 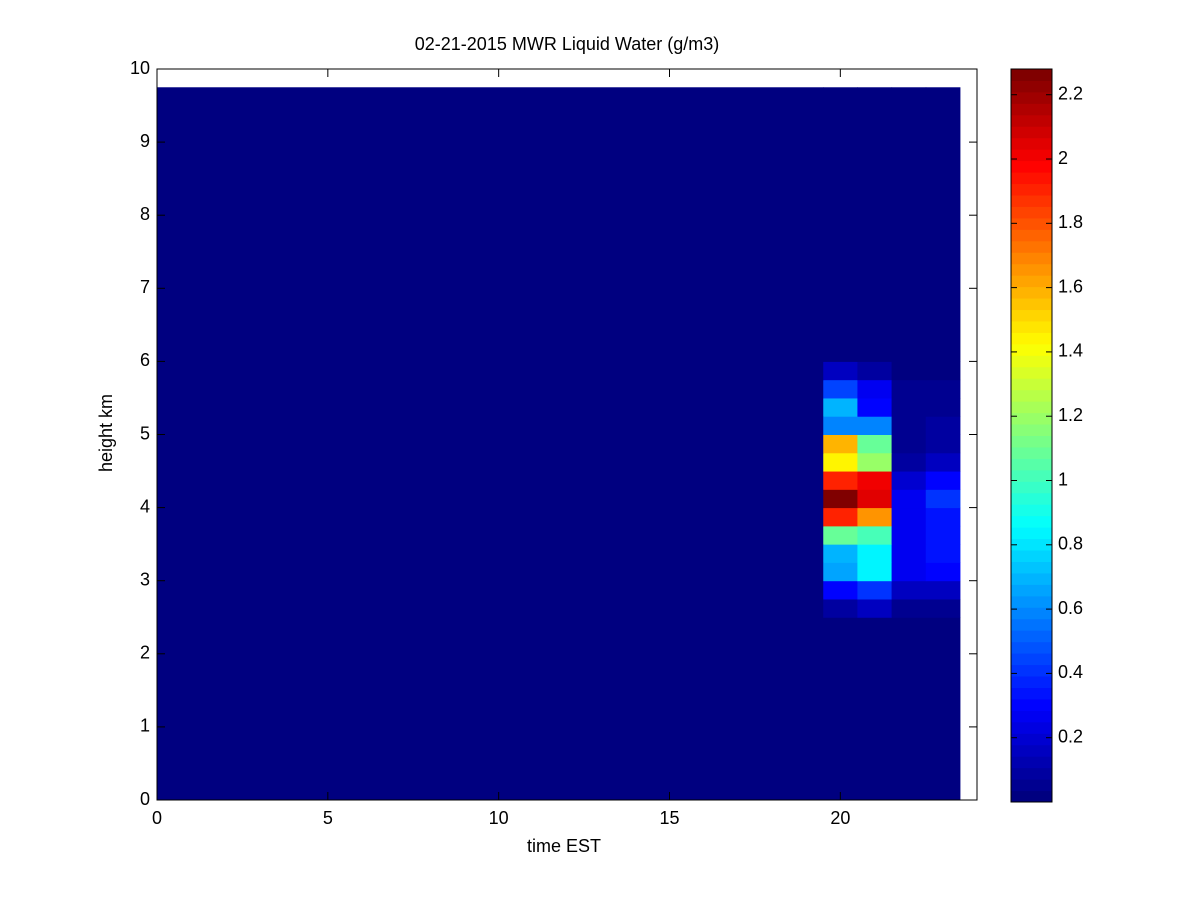 I want to click on colorbar-frame, so click(x=1031, y=435).